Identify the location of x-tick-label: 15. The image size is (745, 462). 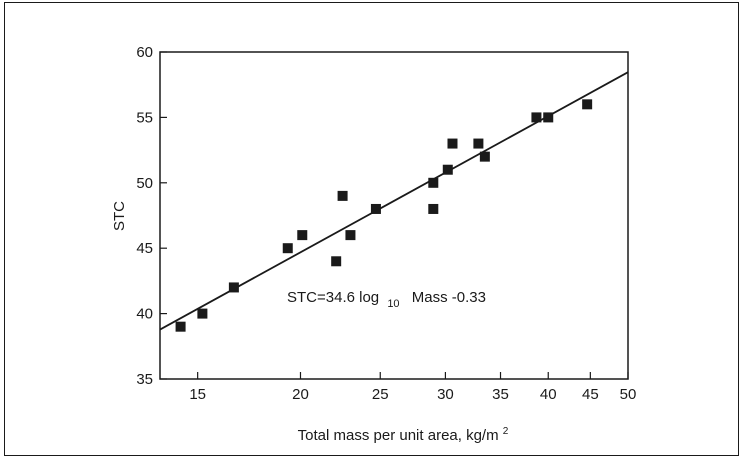
(197, 394).